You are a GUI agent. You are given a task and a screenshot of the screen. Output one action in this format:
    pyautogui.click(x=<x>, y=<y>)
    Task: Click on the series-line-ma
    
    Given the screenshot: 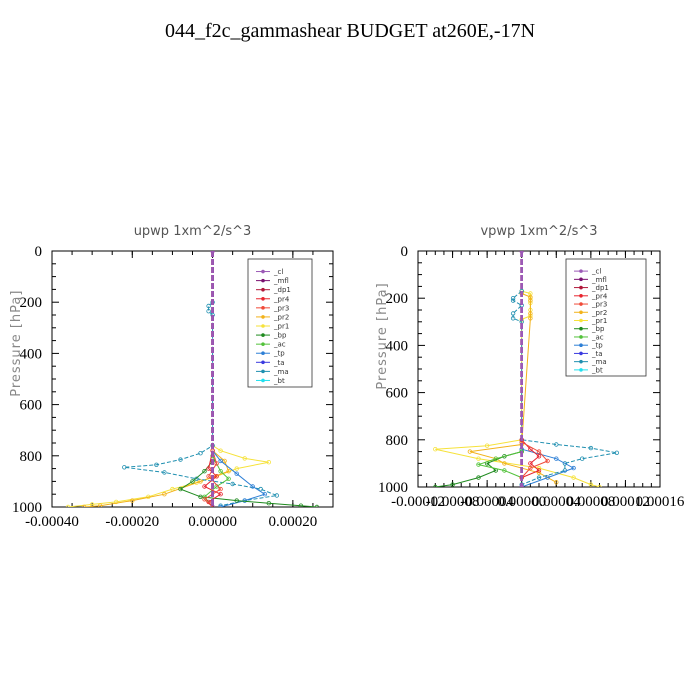 What is the action you would take?
    pyautogui.click(x=564, y=388)
    